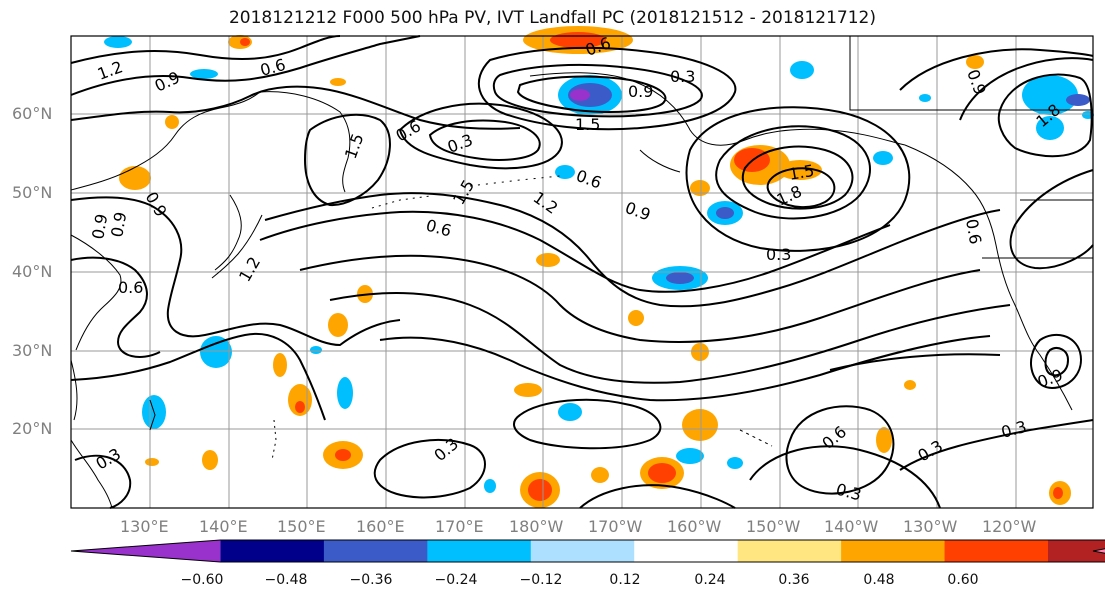 This screenshot has height=601, width=1105. What do you see at coordinates (146, 551) in the screenshot?
I see `colorbar-extend-low` at bounding box center [146, 551].